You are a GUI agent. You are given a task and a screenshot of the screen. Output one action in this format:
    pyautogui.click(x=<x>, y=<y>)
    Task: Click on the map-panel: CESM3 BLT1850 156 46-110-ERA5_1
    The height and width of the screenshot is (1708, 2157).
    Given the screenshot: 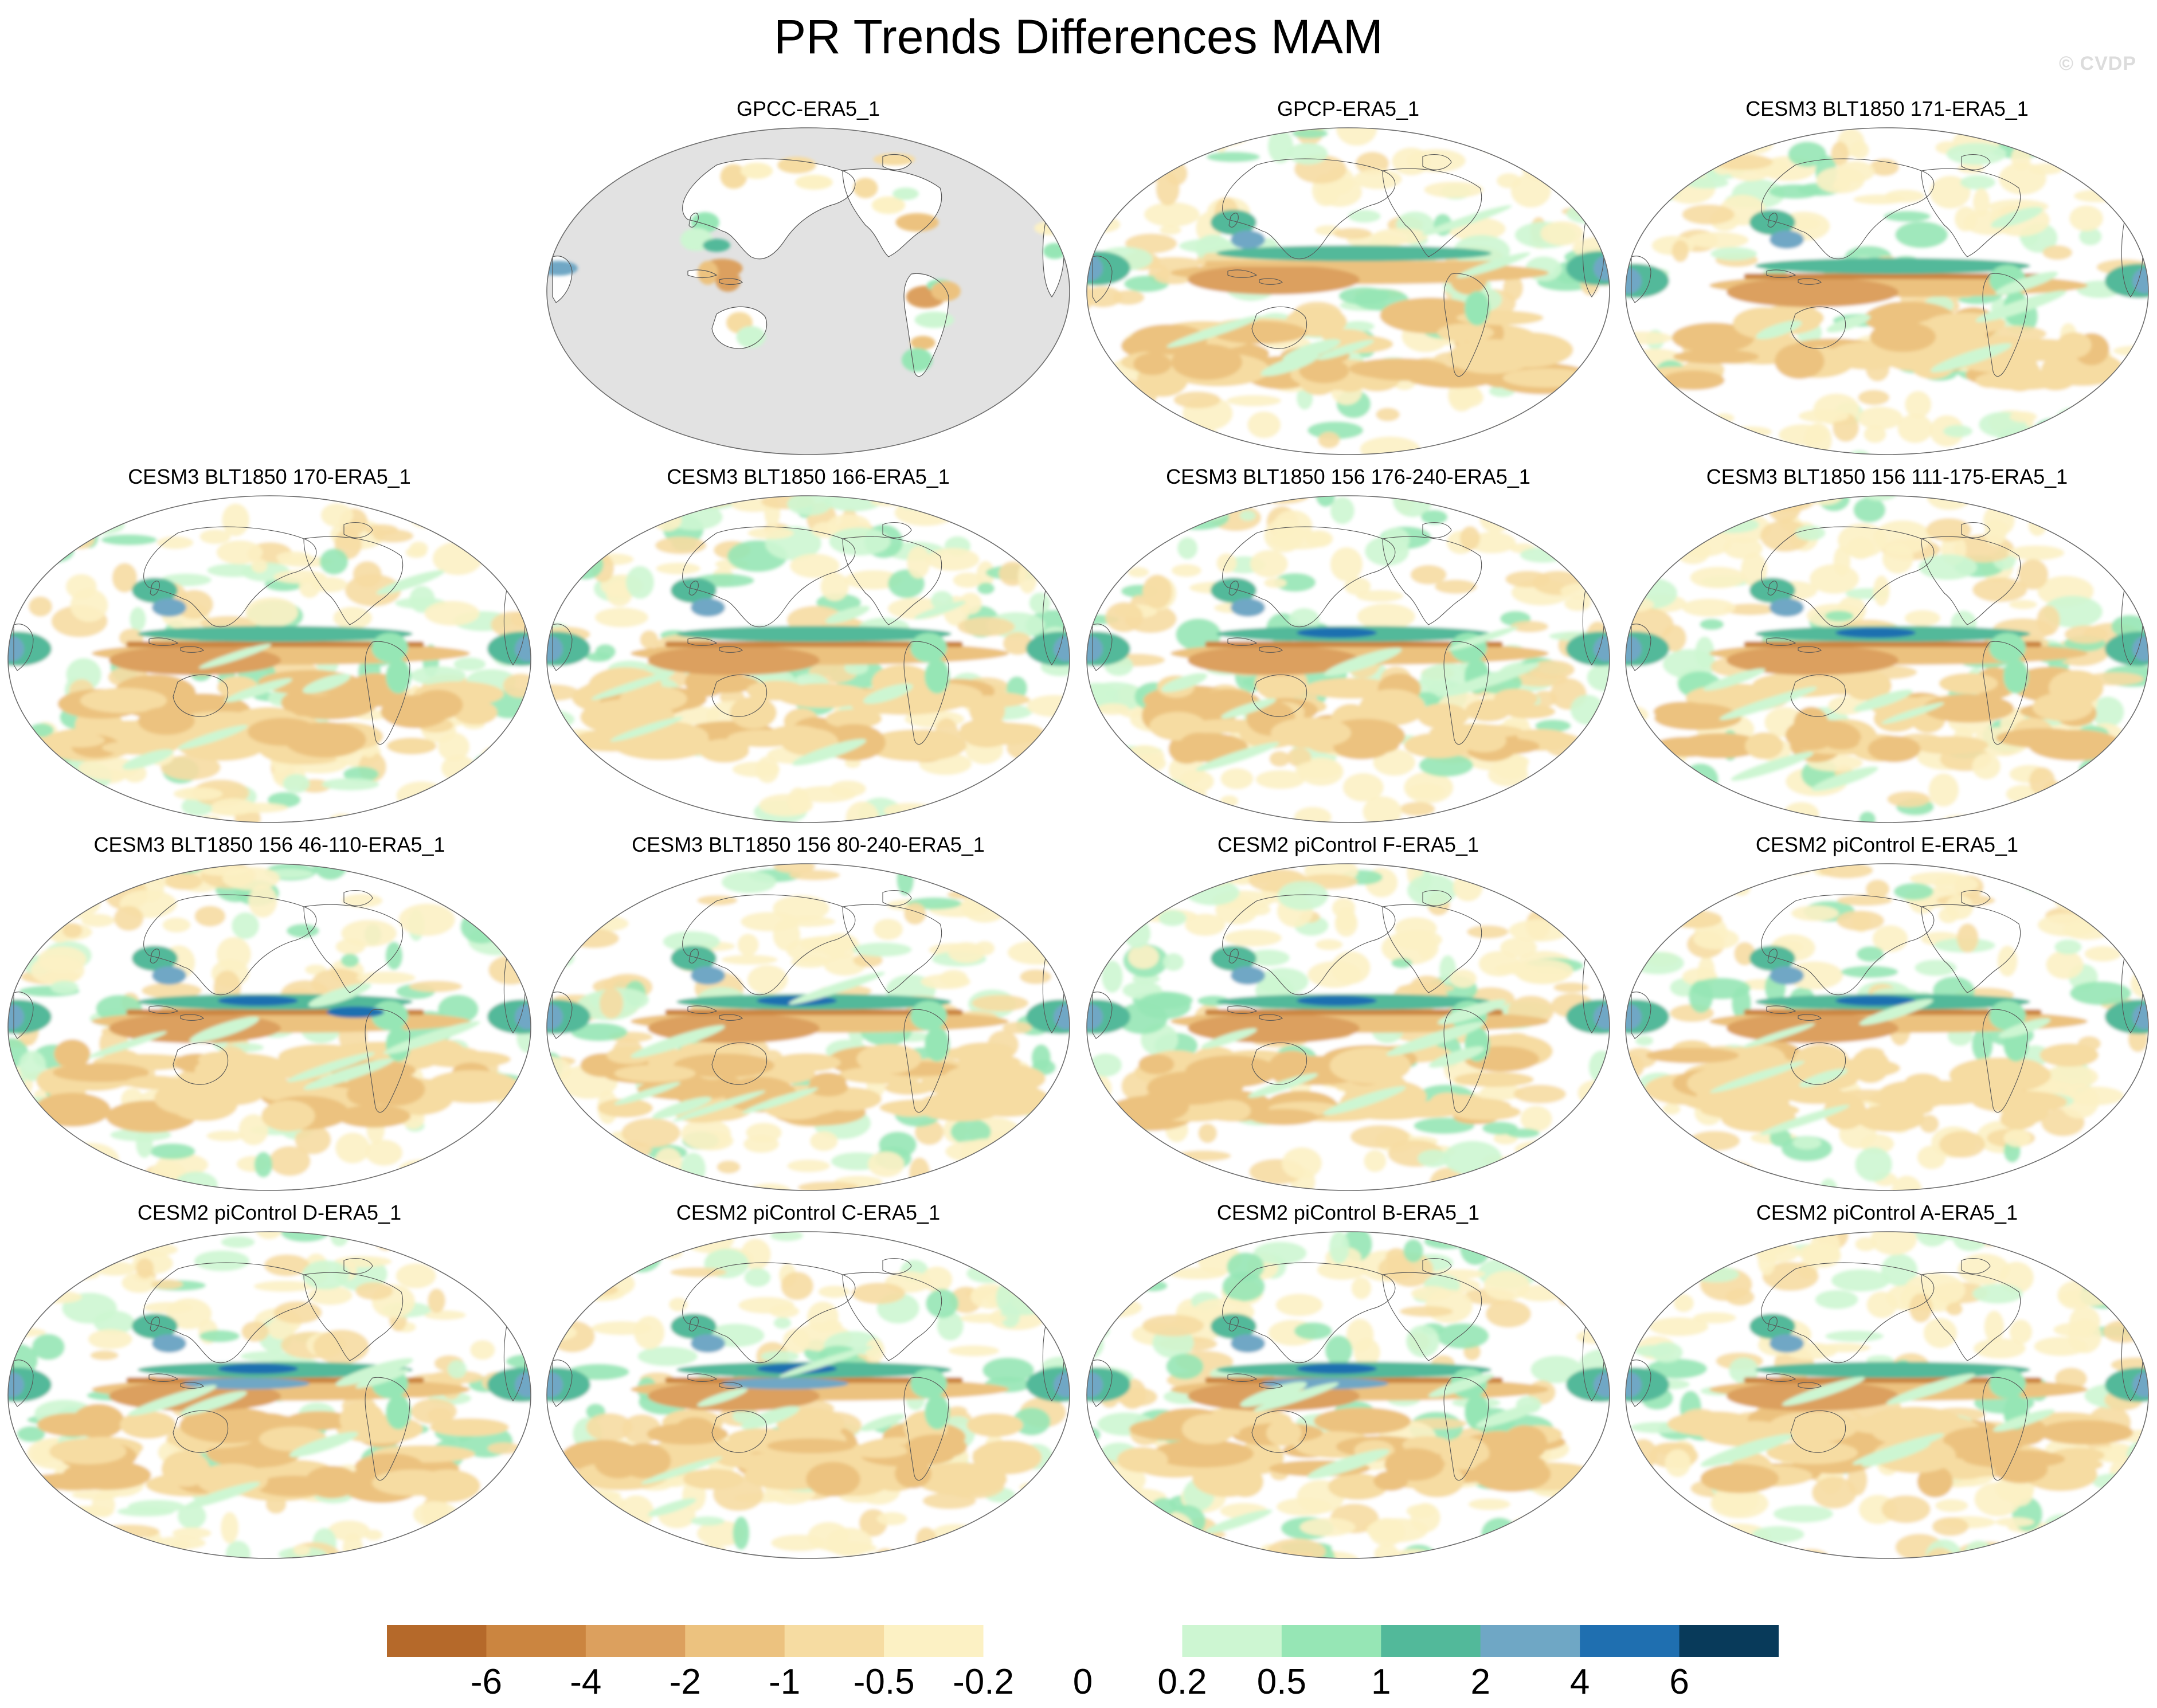 What is the action you would take?
    pyautogui.click(x=269, y=1015)
    